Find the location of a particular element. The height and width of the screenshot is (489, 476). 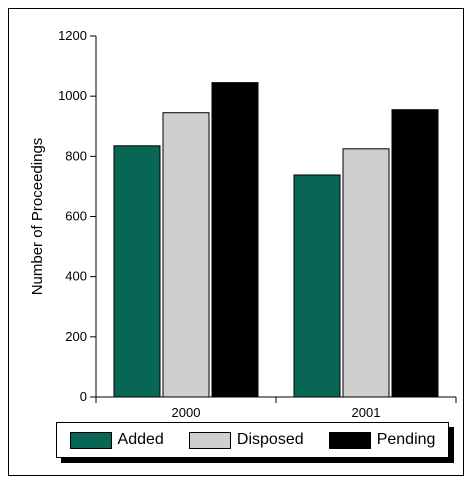

bar-disposed-2001 is located at coordinates (366, 273).